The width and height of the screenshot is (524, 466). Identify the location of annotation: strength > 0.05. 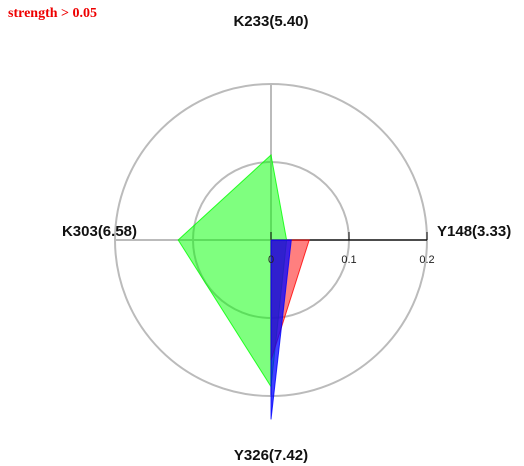
(52, 13).